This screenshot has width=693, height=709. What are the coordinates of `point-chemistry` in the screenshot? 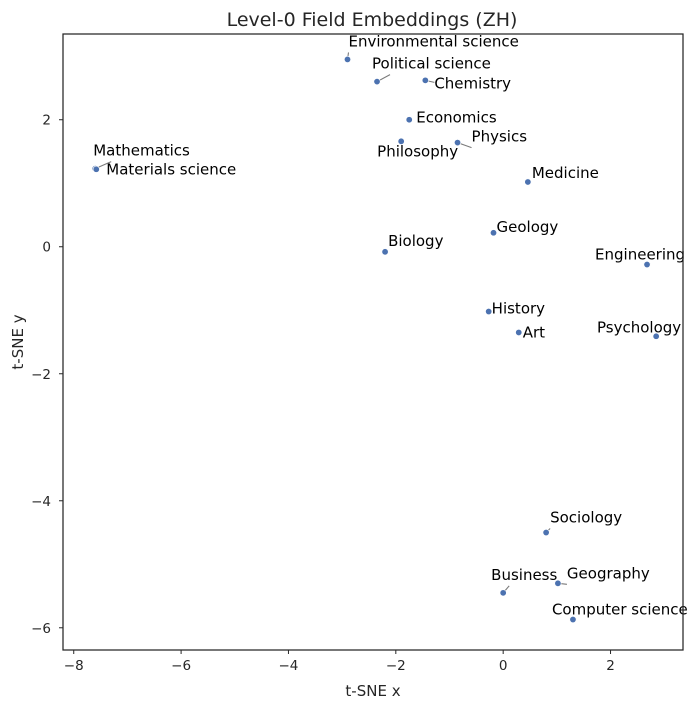 It's located at (425, 80).